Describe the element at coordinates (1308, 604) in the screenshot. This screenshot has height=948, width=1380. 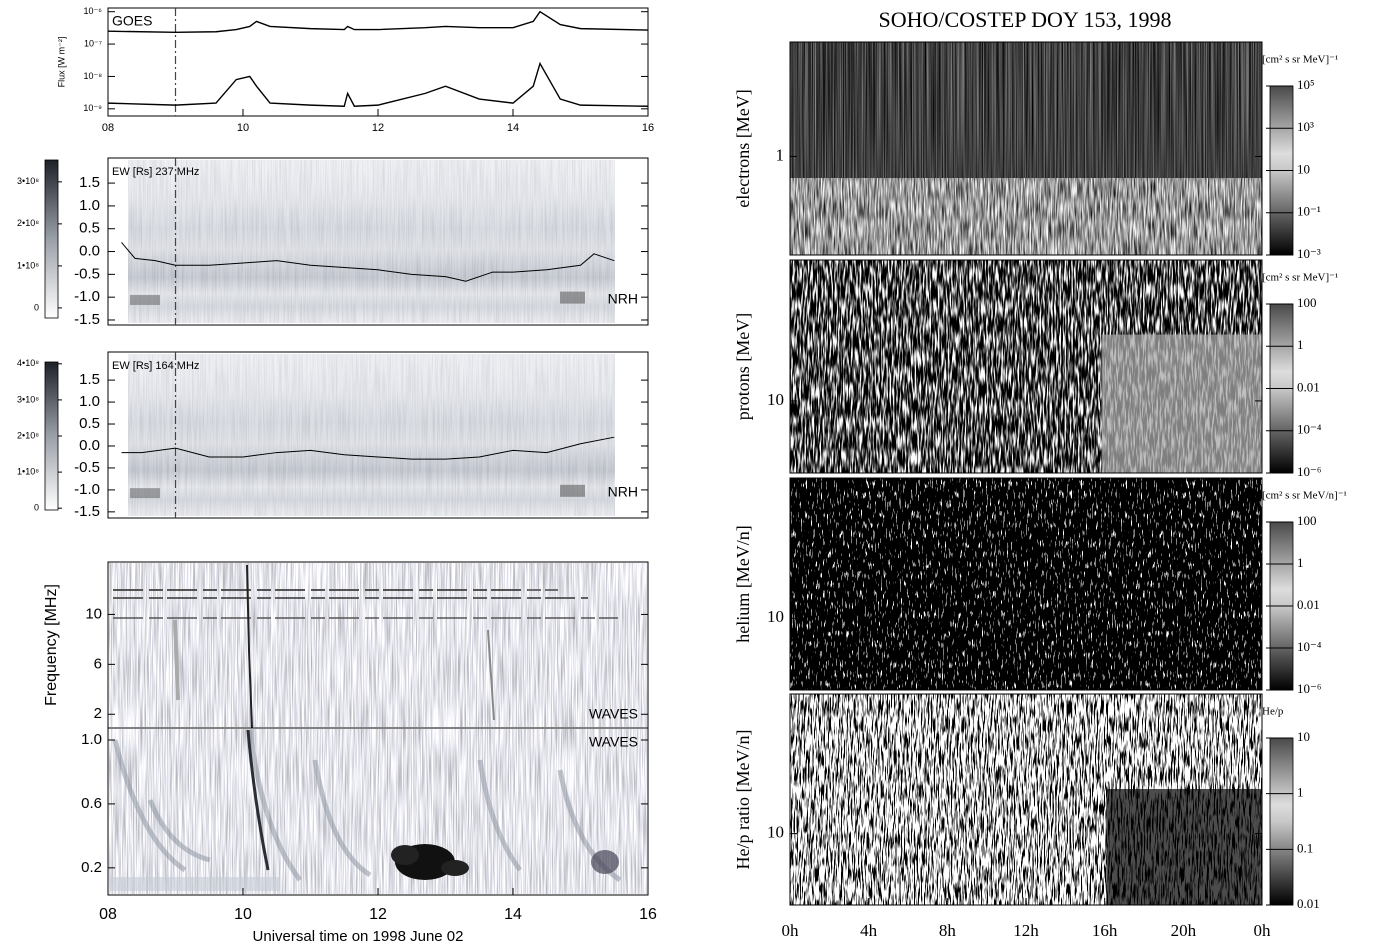
I see `colorbar-tick-label: 0.01` at that location.